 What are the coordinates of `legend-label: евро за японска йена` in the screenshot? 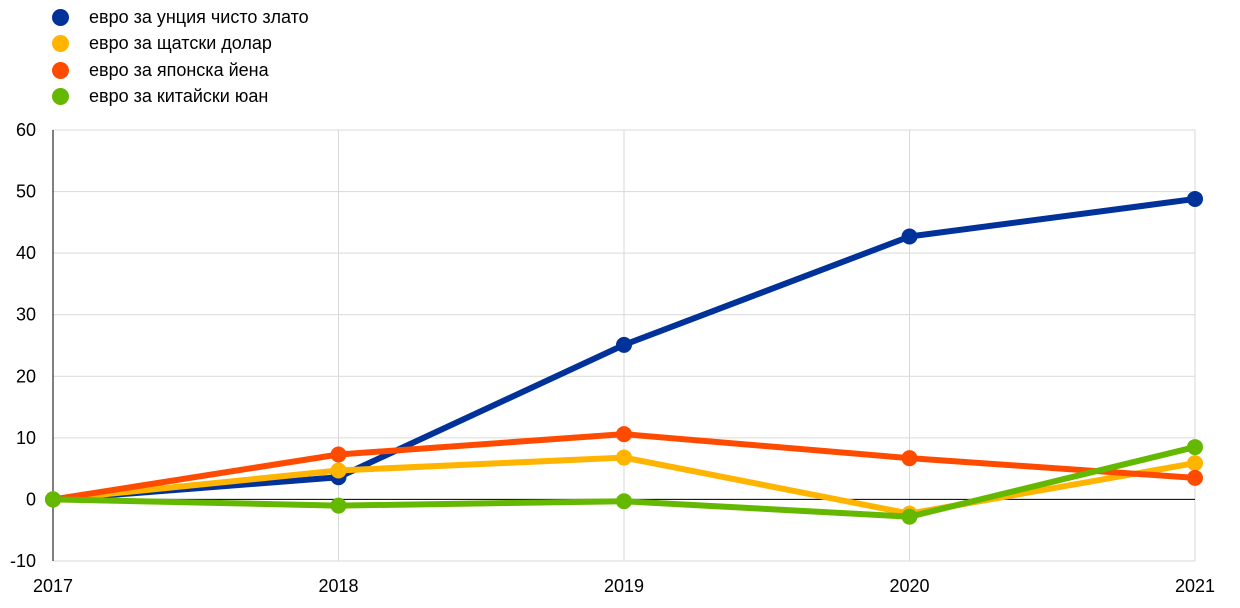 It's located at (179, 69).